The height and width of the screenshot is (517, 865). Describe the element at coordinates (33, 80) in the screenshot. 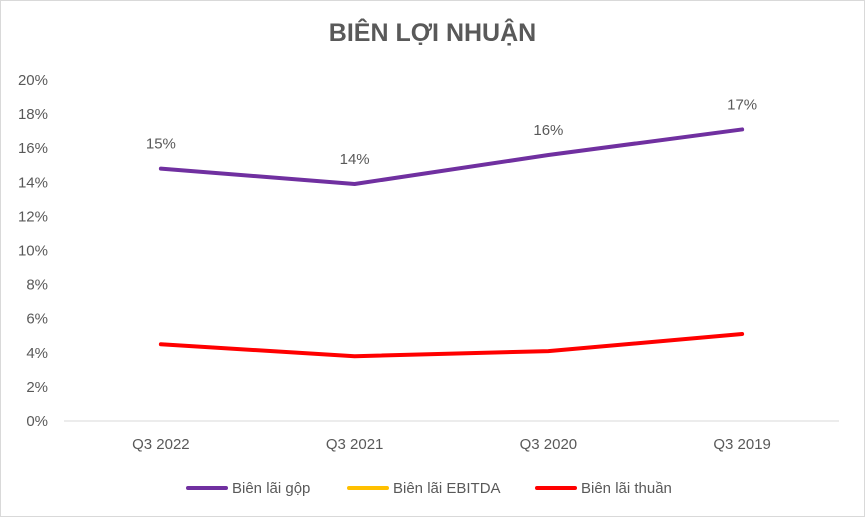

I see `y-tick-label: 20%` at that location.